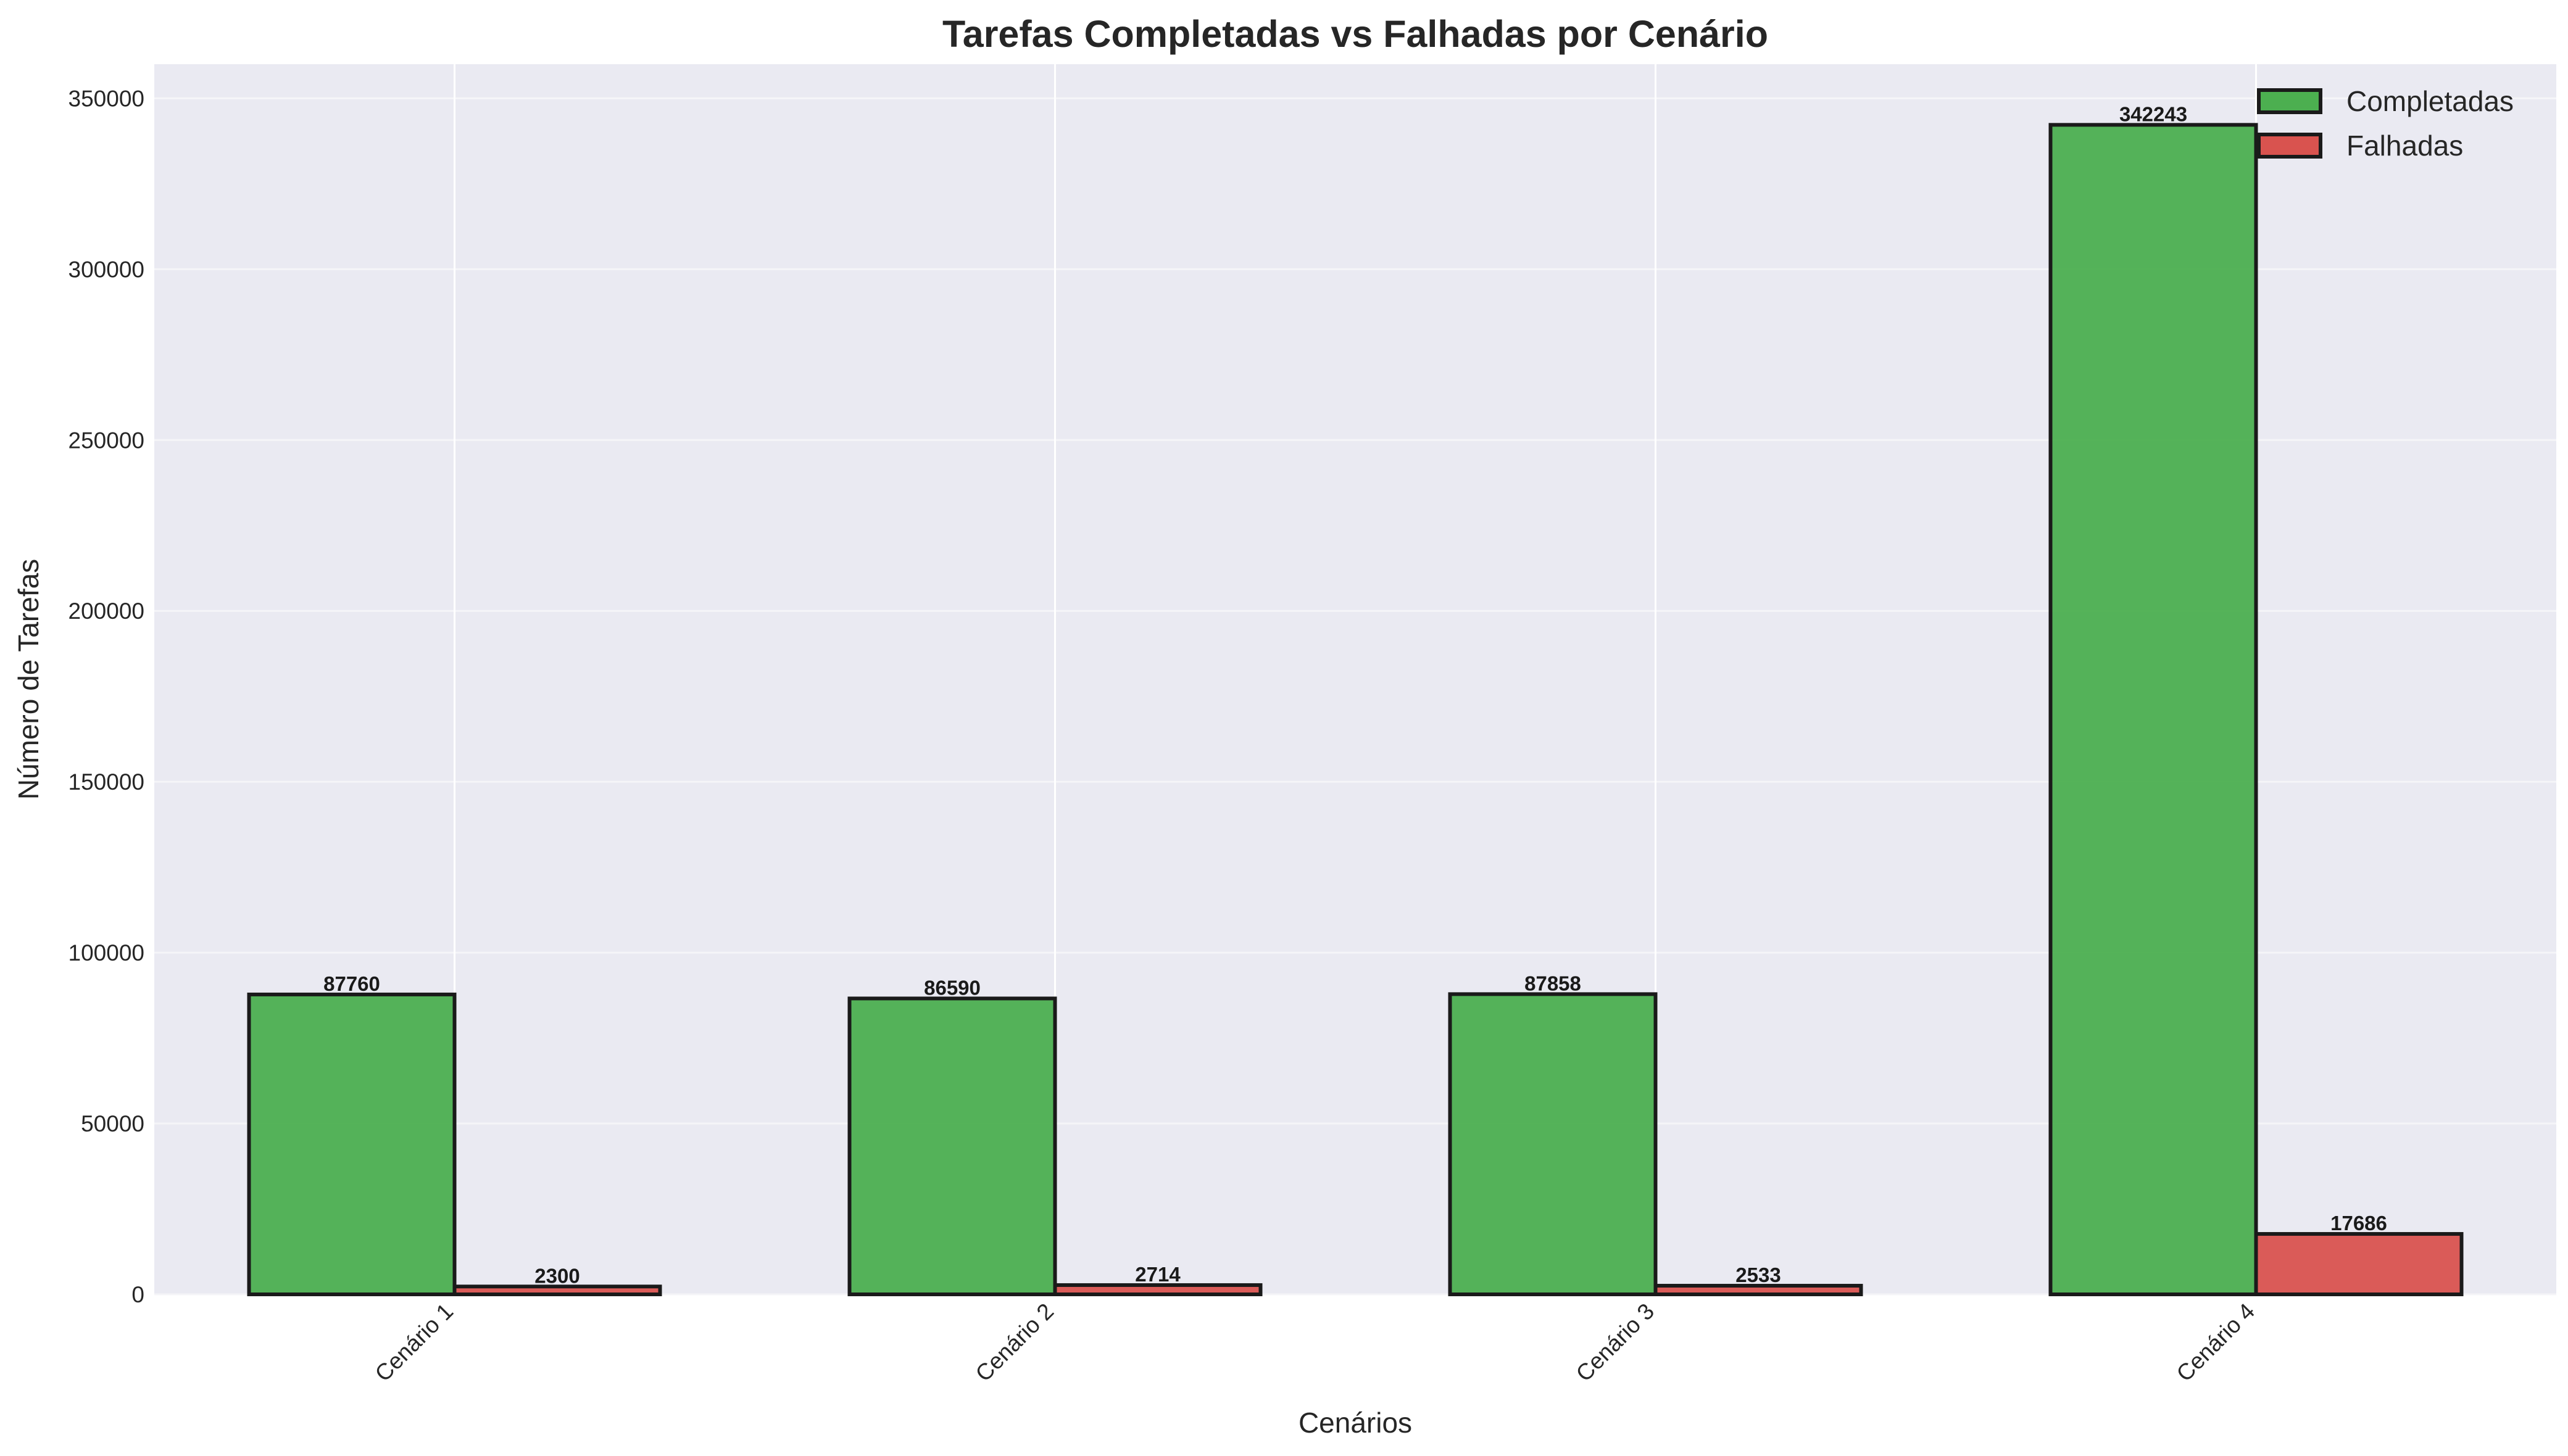  What do you see at coordinates (112, 1124) in the screenshot?
I see `y-tick-label: 50000` at bounding box center [112, 1124].